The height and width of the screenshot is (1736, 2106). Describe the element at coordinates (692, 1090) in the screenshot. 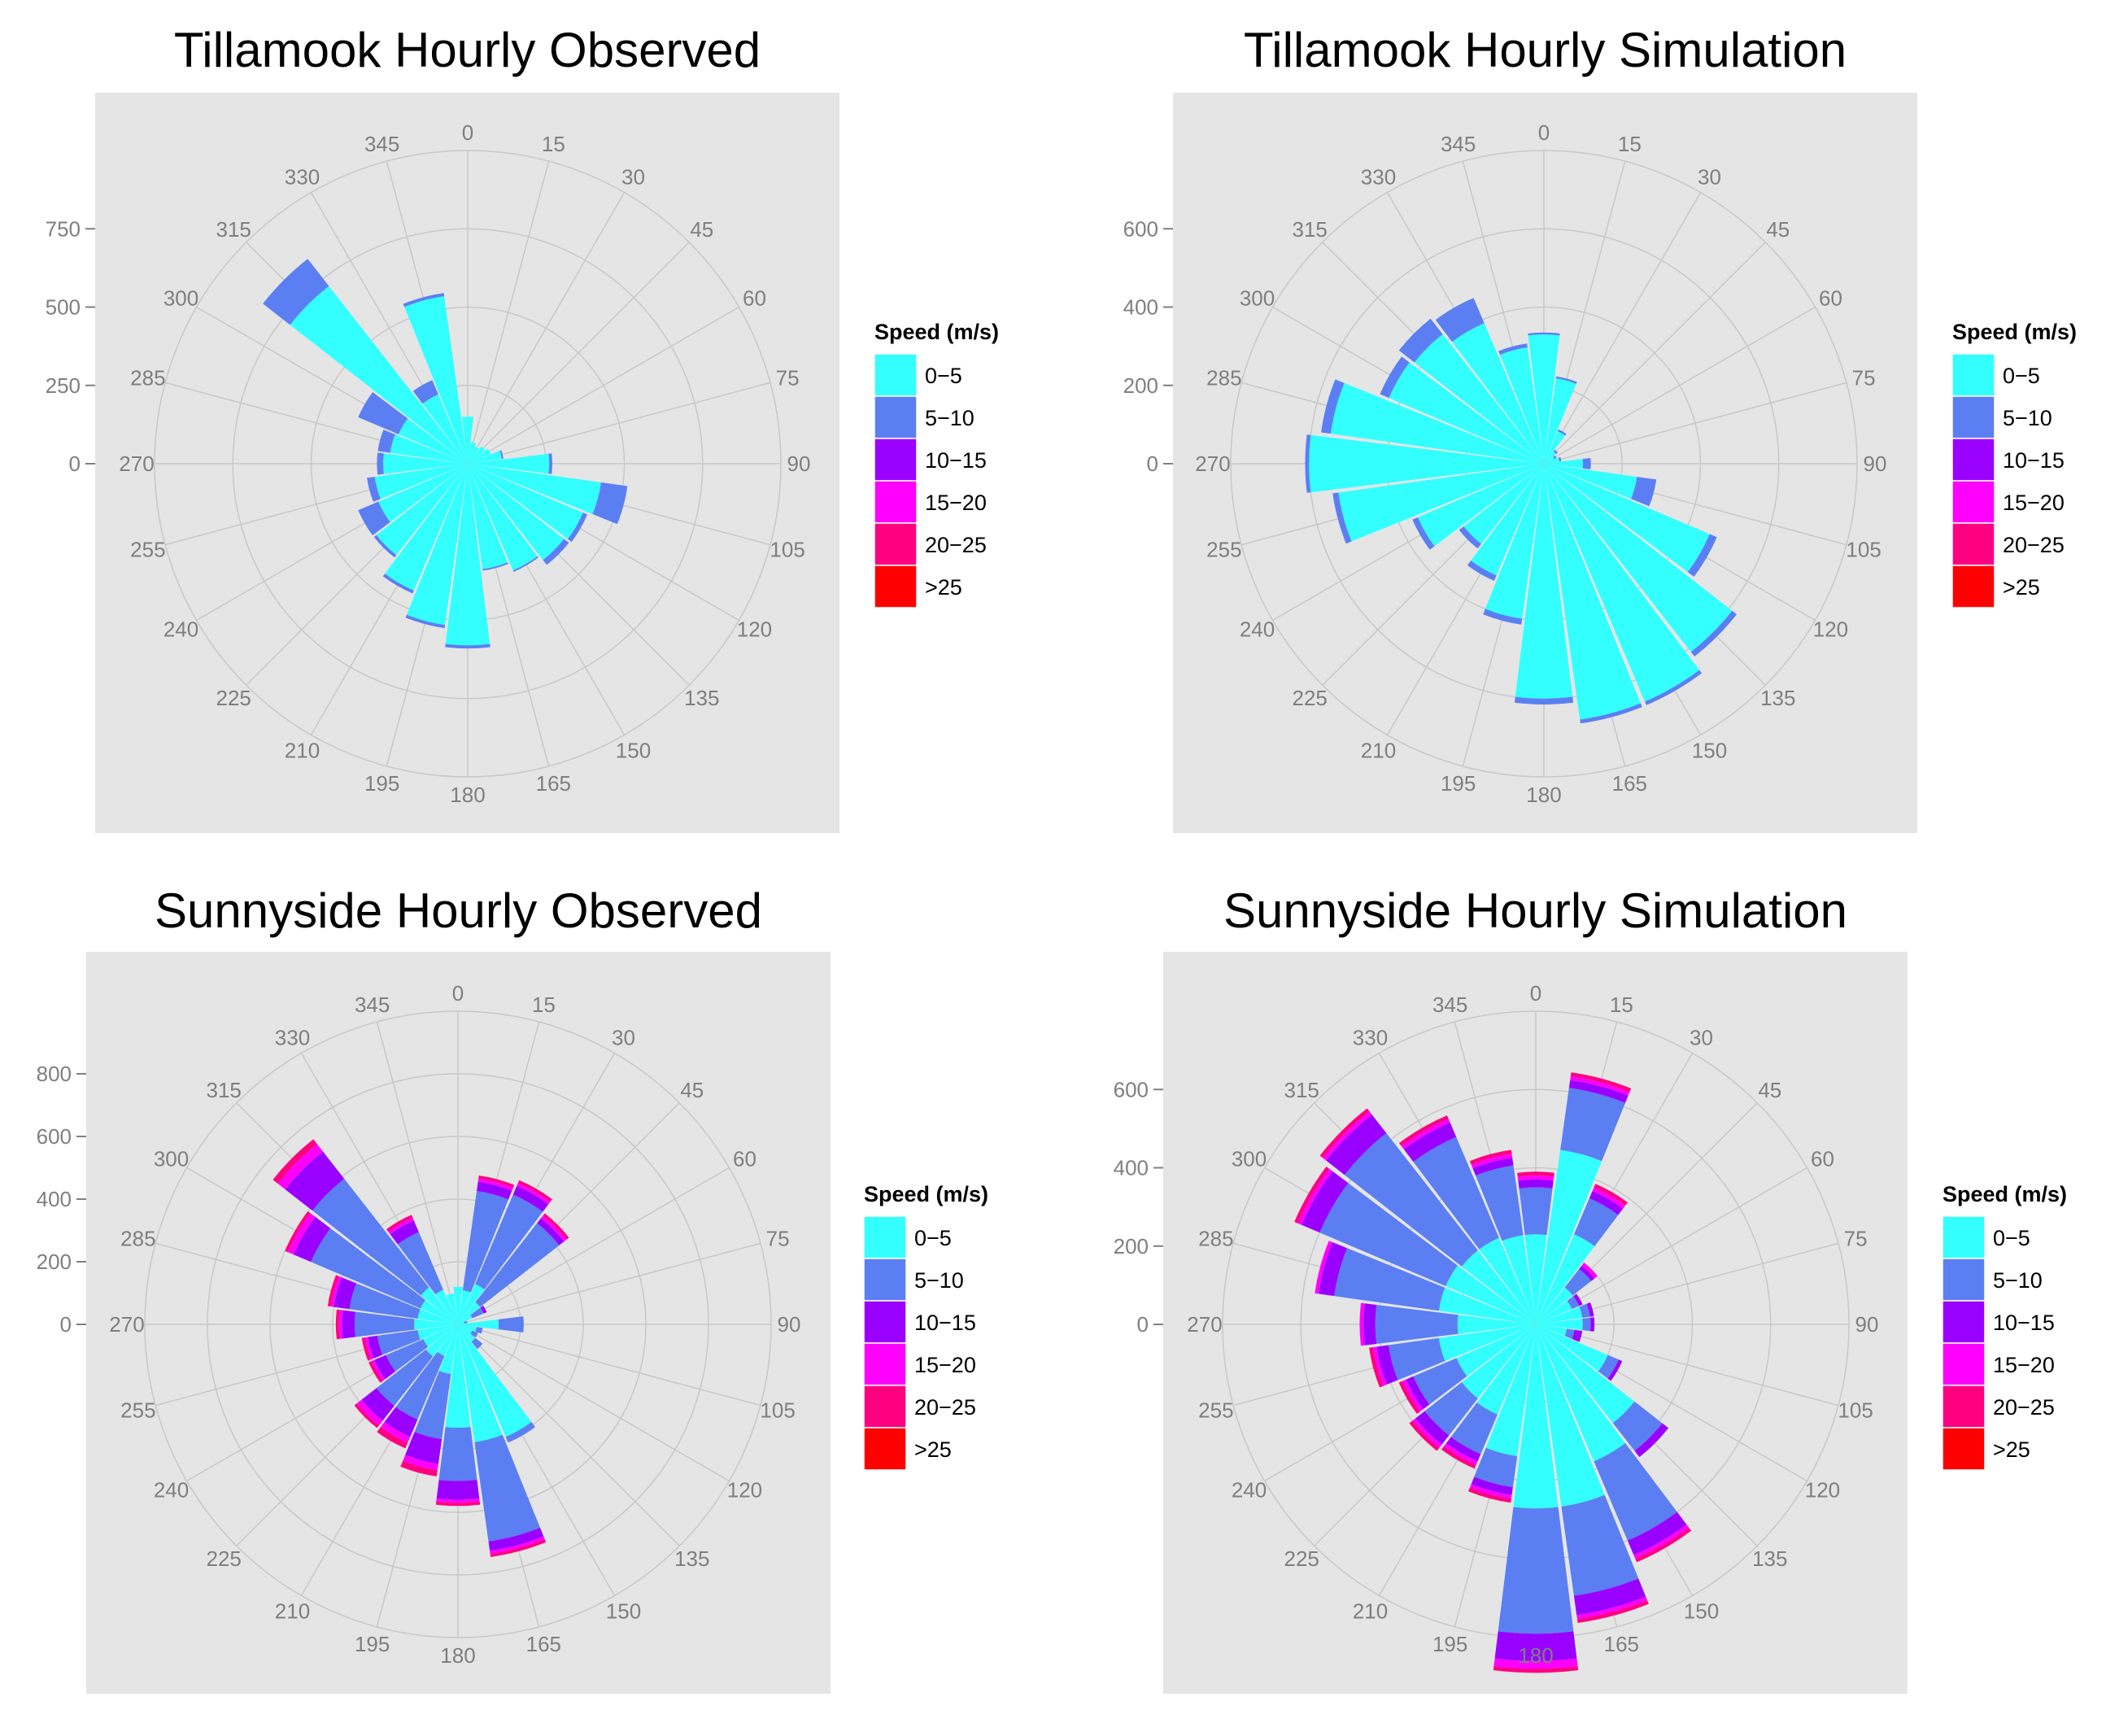

I see `angle-label: 45` at that location.